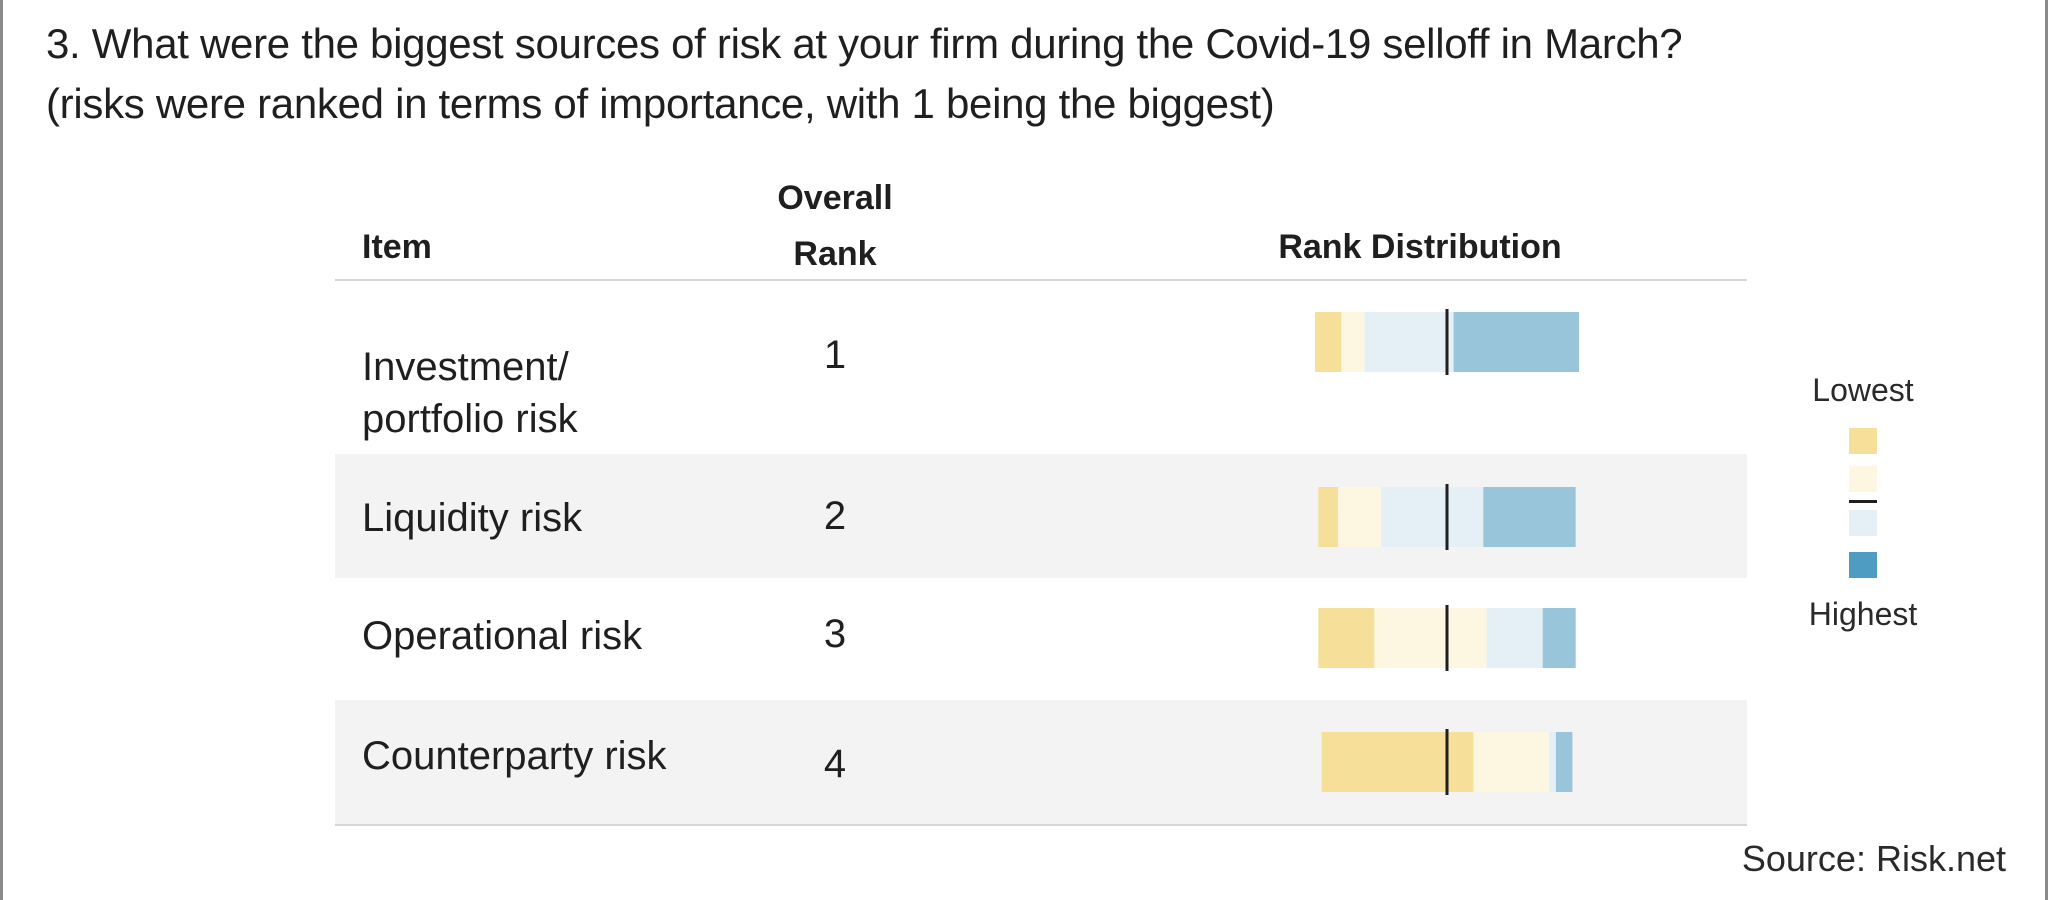 This screenshot has width=2048, height=900. I want to click on row-label: Counterparty risk, so click(514, 756).